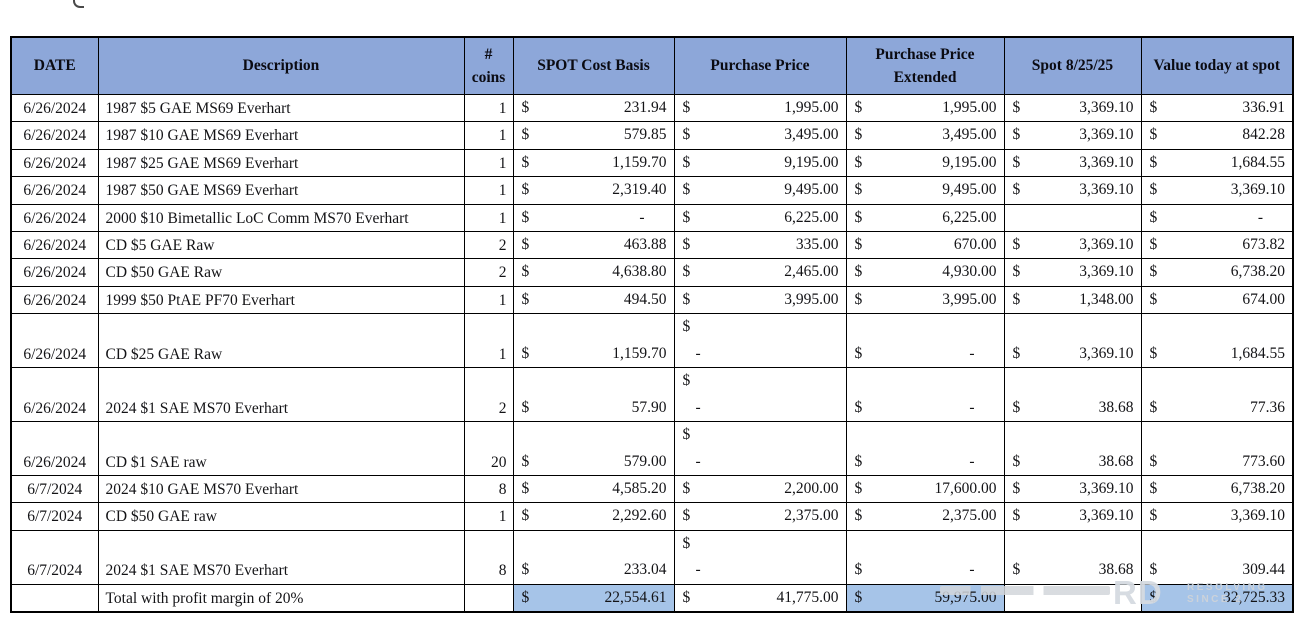 Image resolution: width=1312 pixels, height=630 pixels. What do you see at coordinates (281, 108) in the screenshot?
I see `cell-description: 1987 $5 GAE MS69 Everhart` at bounding box center [281, 108].